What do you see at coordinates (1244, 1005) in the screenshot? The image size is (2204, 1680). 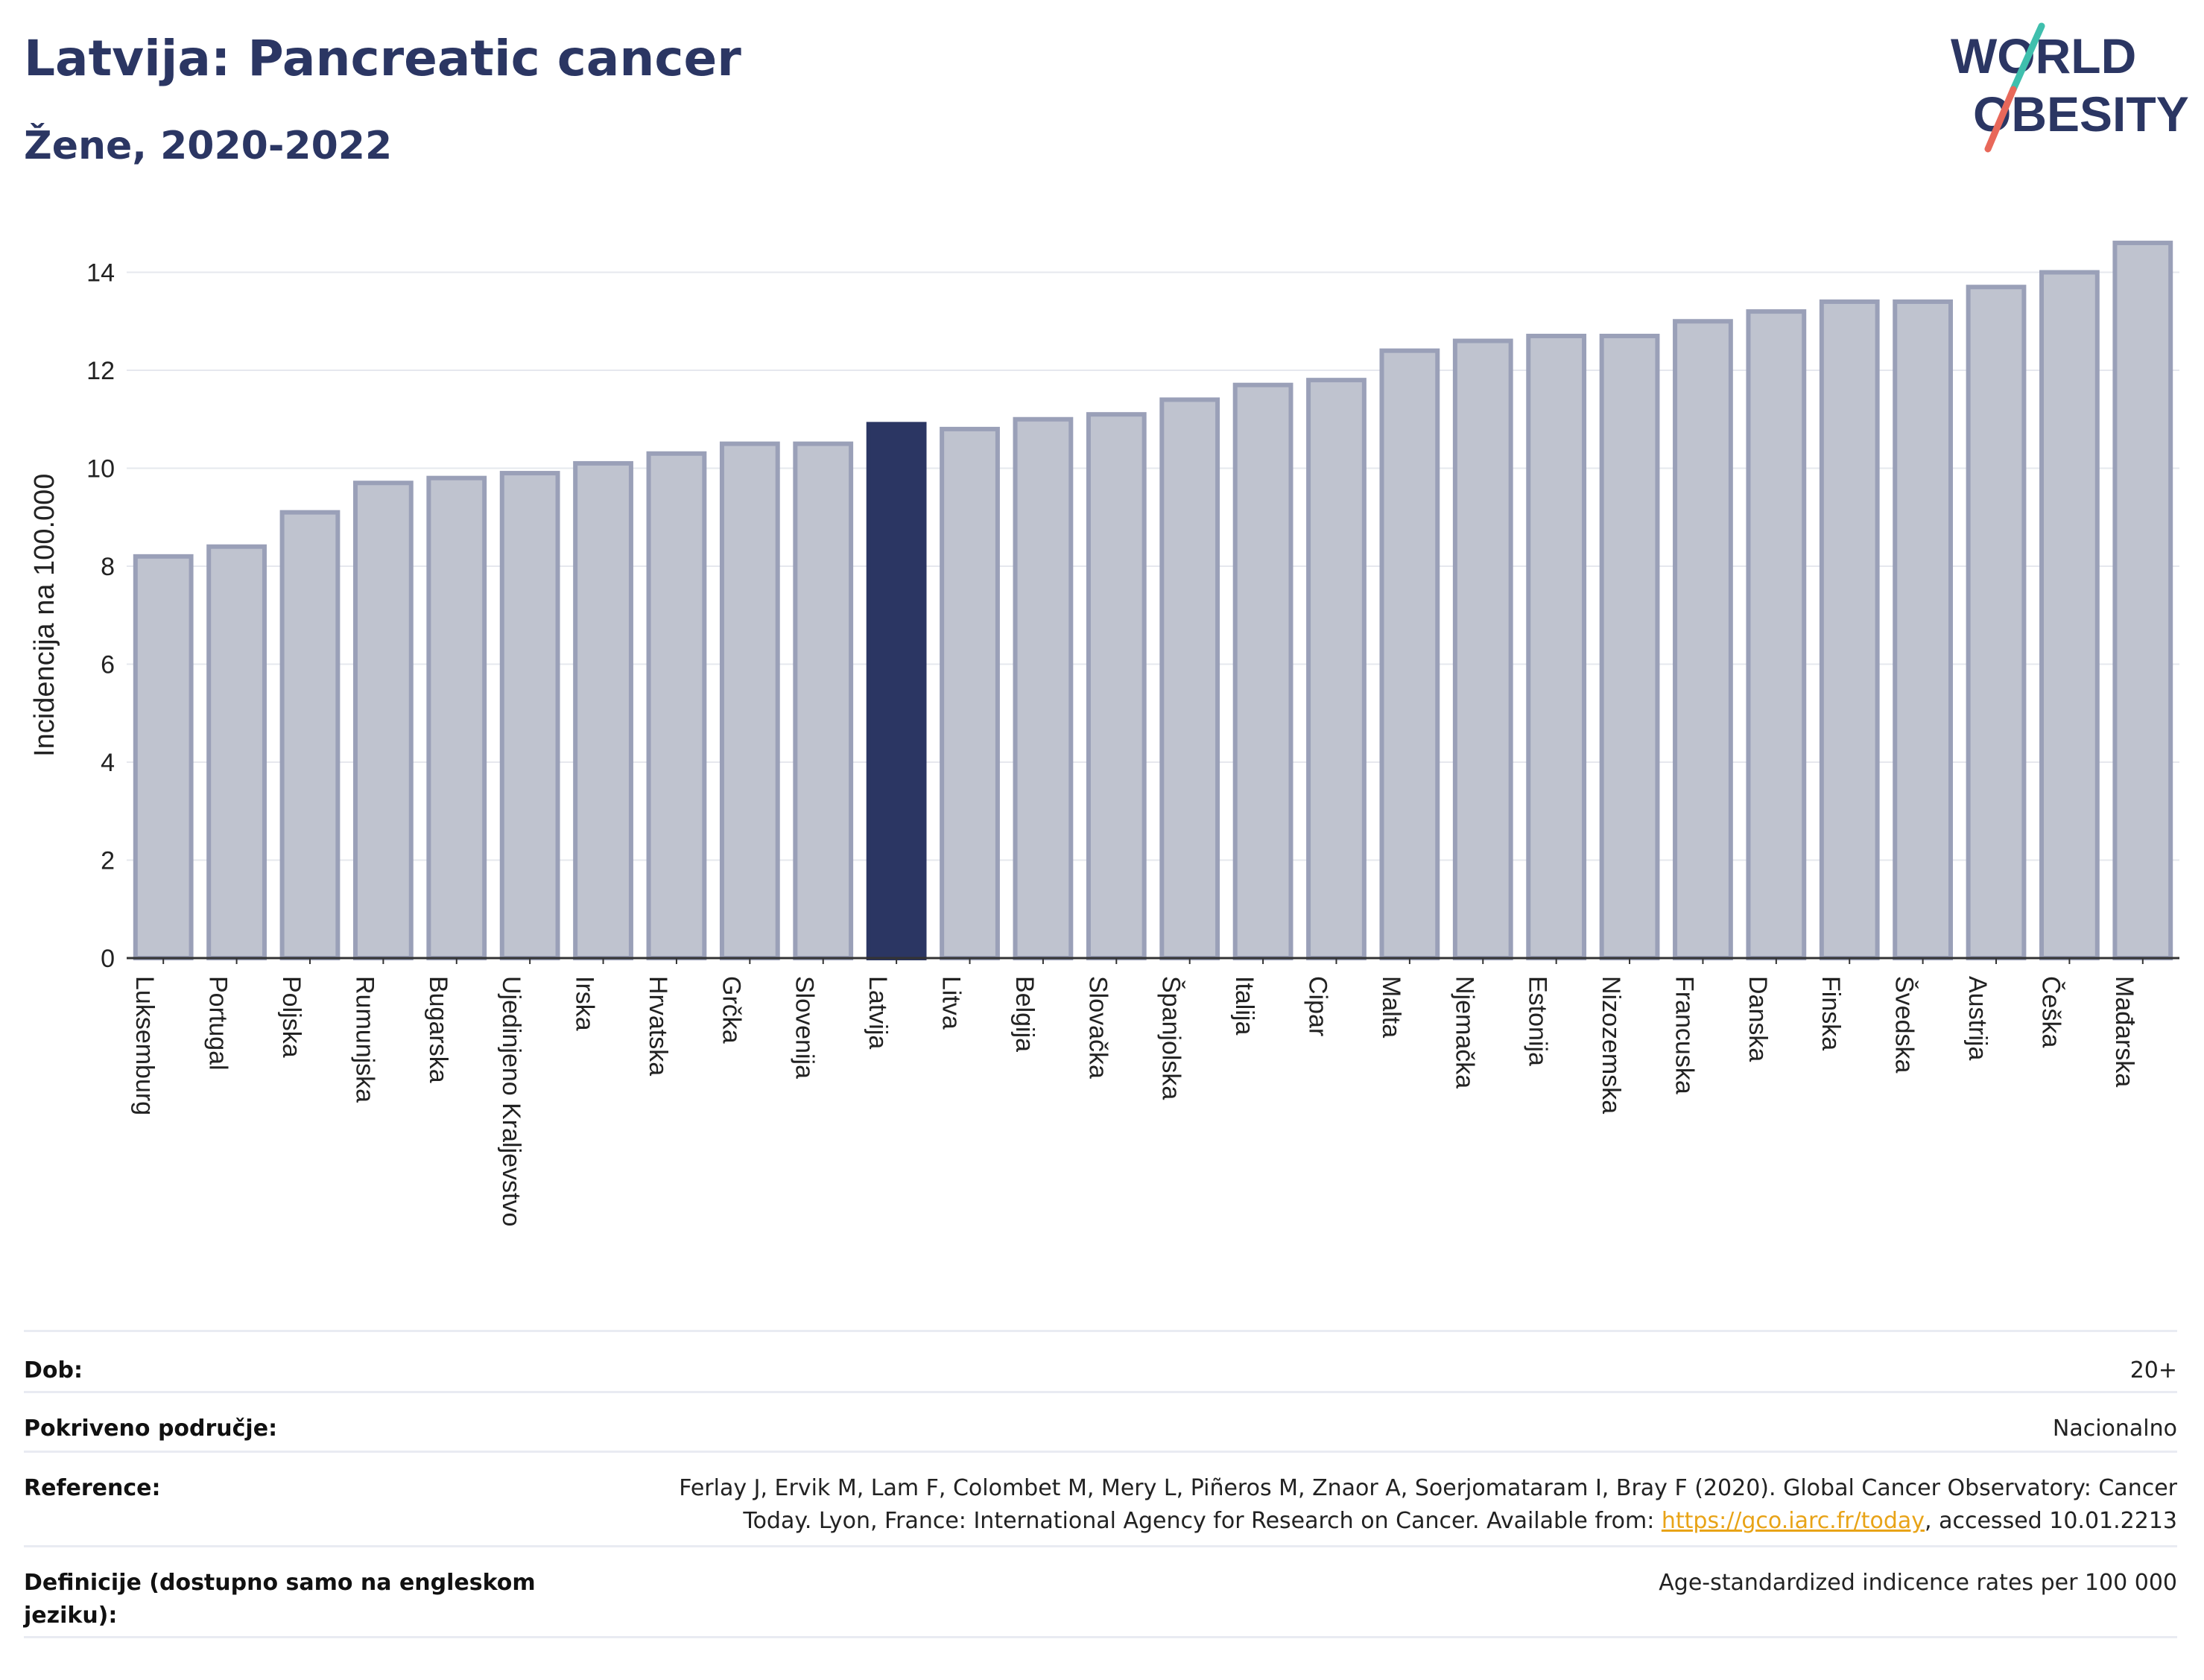 I see `x-tick-label: Italija` at bounding box center [1244, 1005].